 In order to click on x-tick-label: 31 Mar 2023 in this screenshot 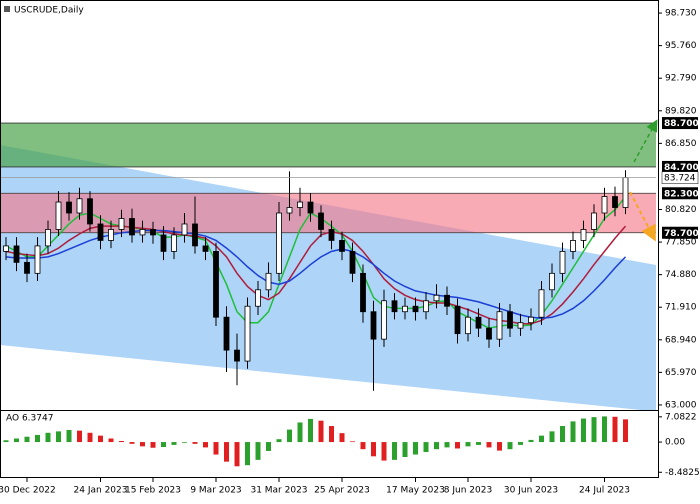, I will do `click(278, 491)`.